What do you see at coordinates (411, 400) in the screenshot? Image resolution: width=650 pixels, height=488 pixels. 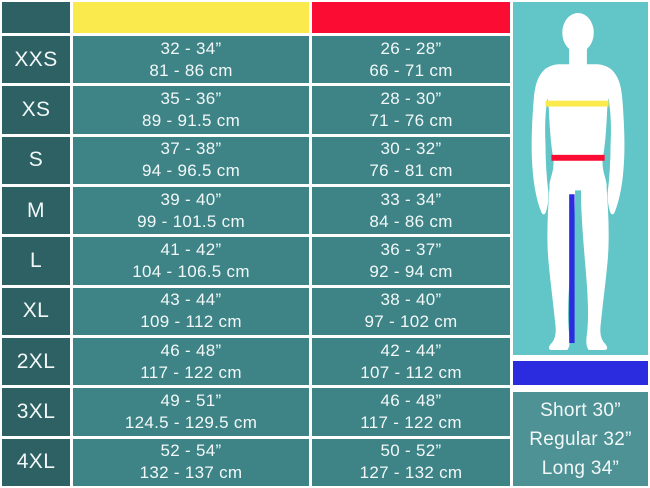 I see `waist-inches: 46 - 48”` at bounding box center [411, 400].